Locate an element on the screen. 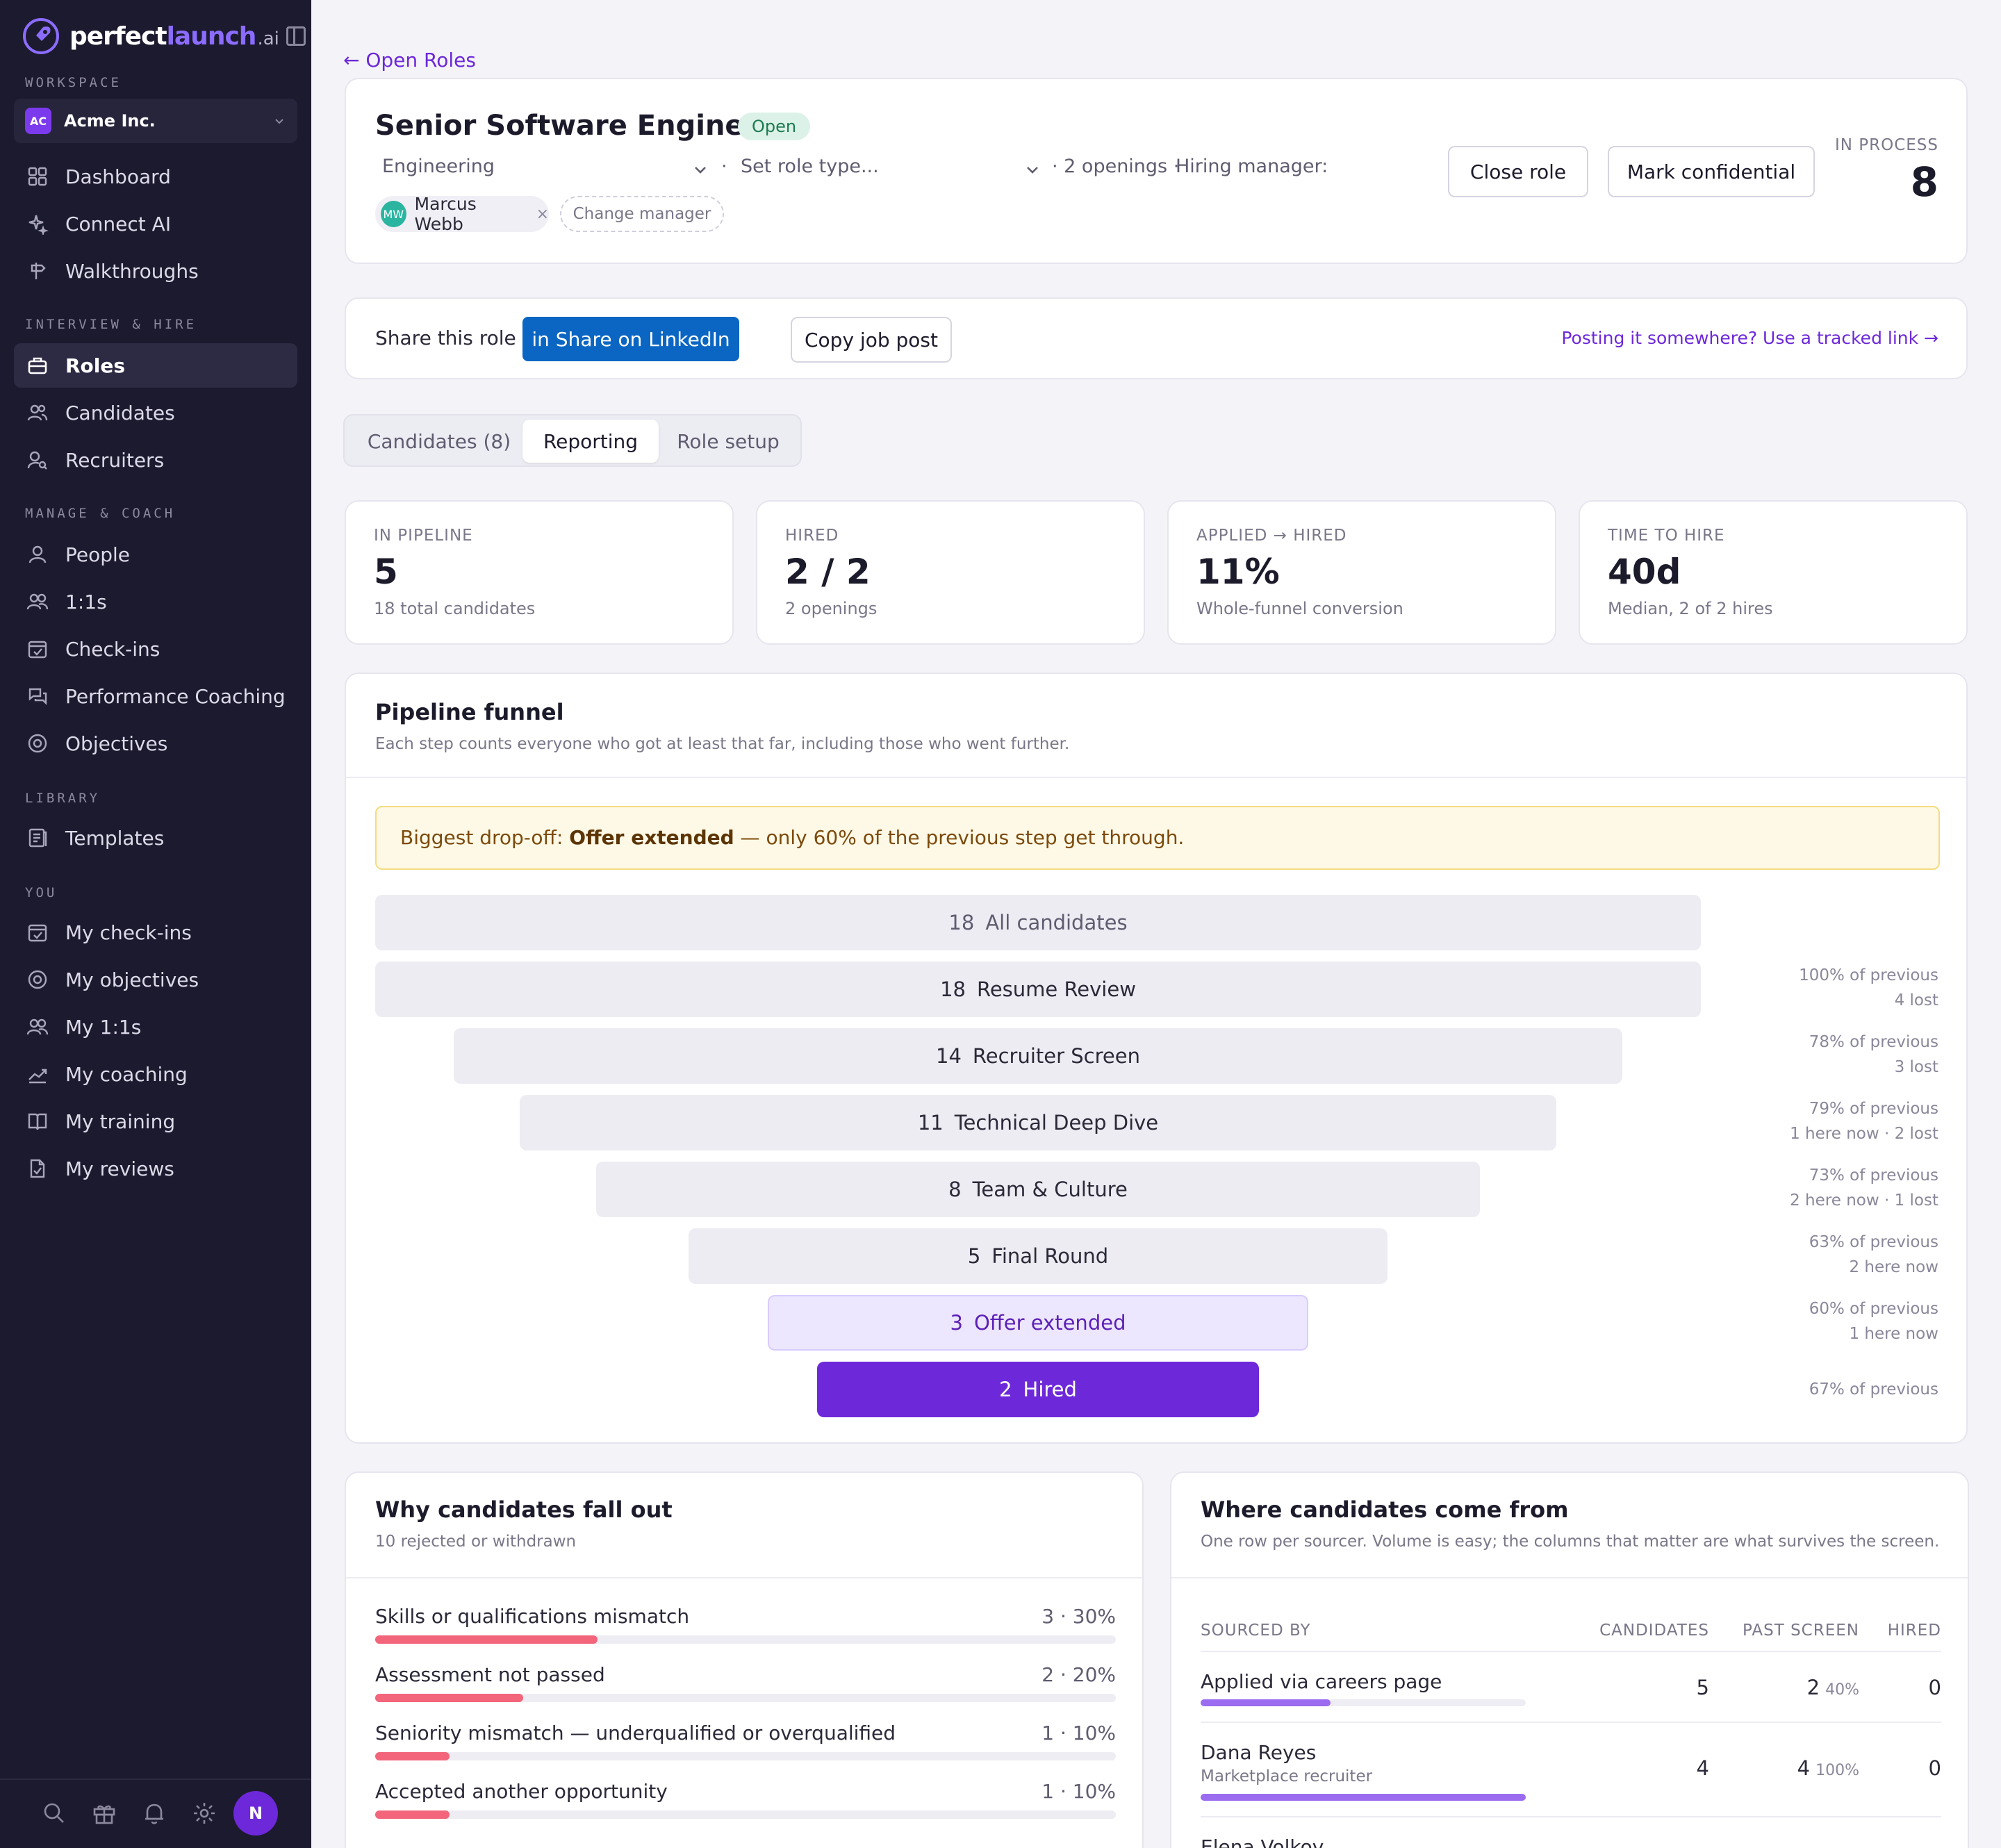 The image size is (2001, 1848). funnel-step: 5 Final Round is located at coordinates (1038, 1256).